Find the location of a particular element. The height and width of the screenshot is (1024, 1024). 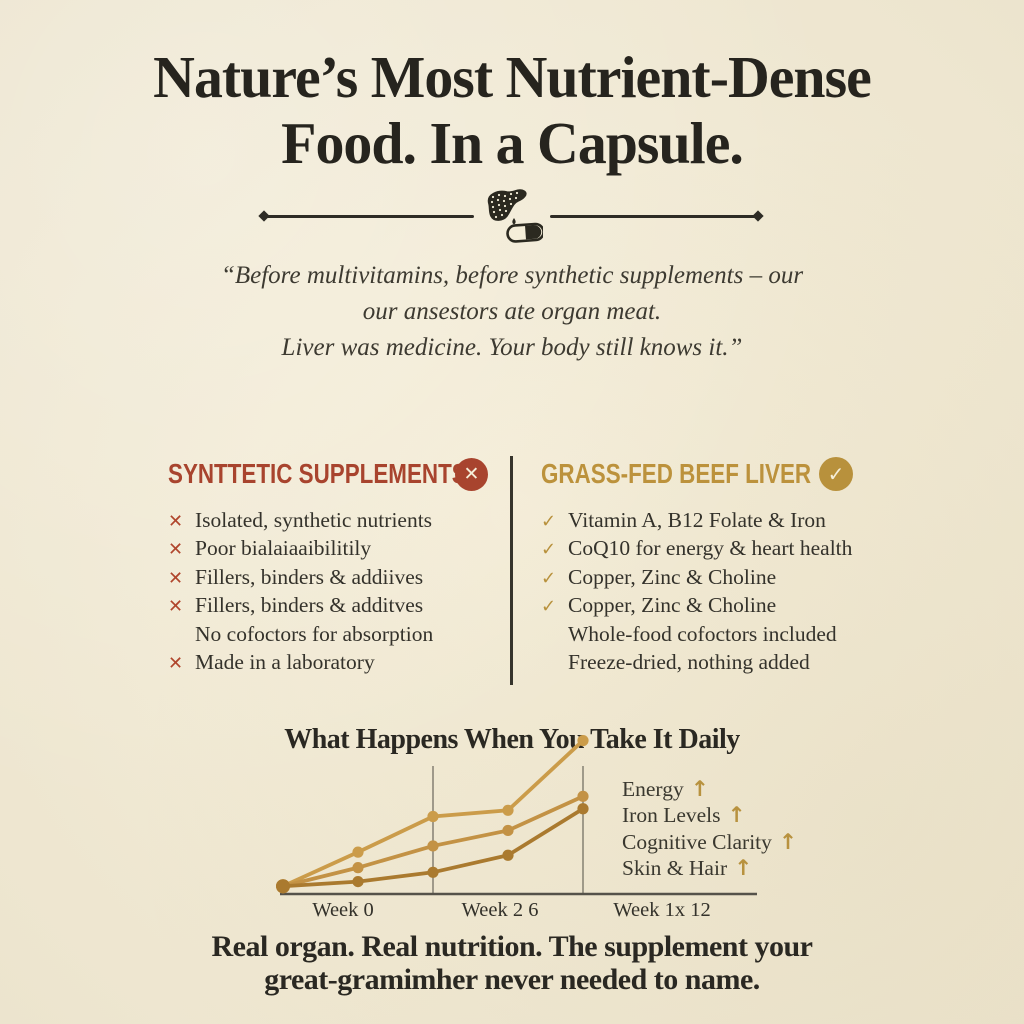

bottom-line is located at coordinates (433, 847).